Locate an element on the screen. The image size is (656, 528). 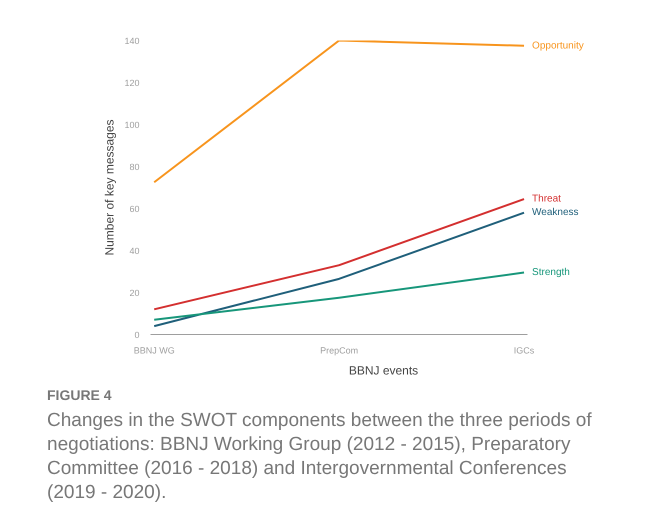
x-tick-label: BBNJ WG is located at coordinates (154, 351).